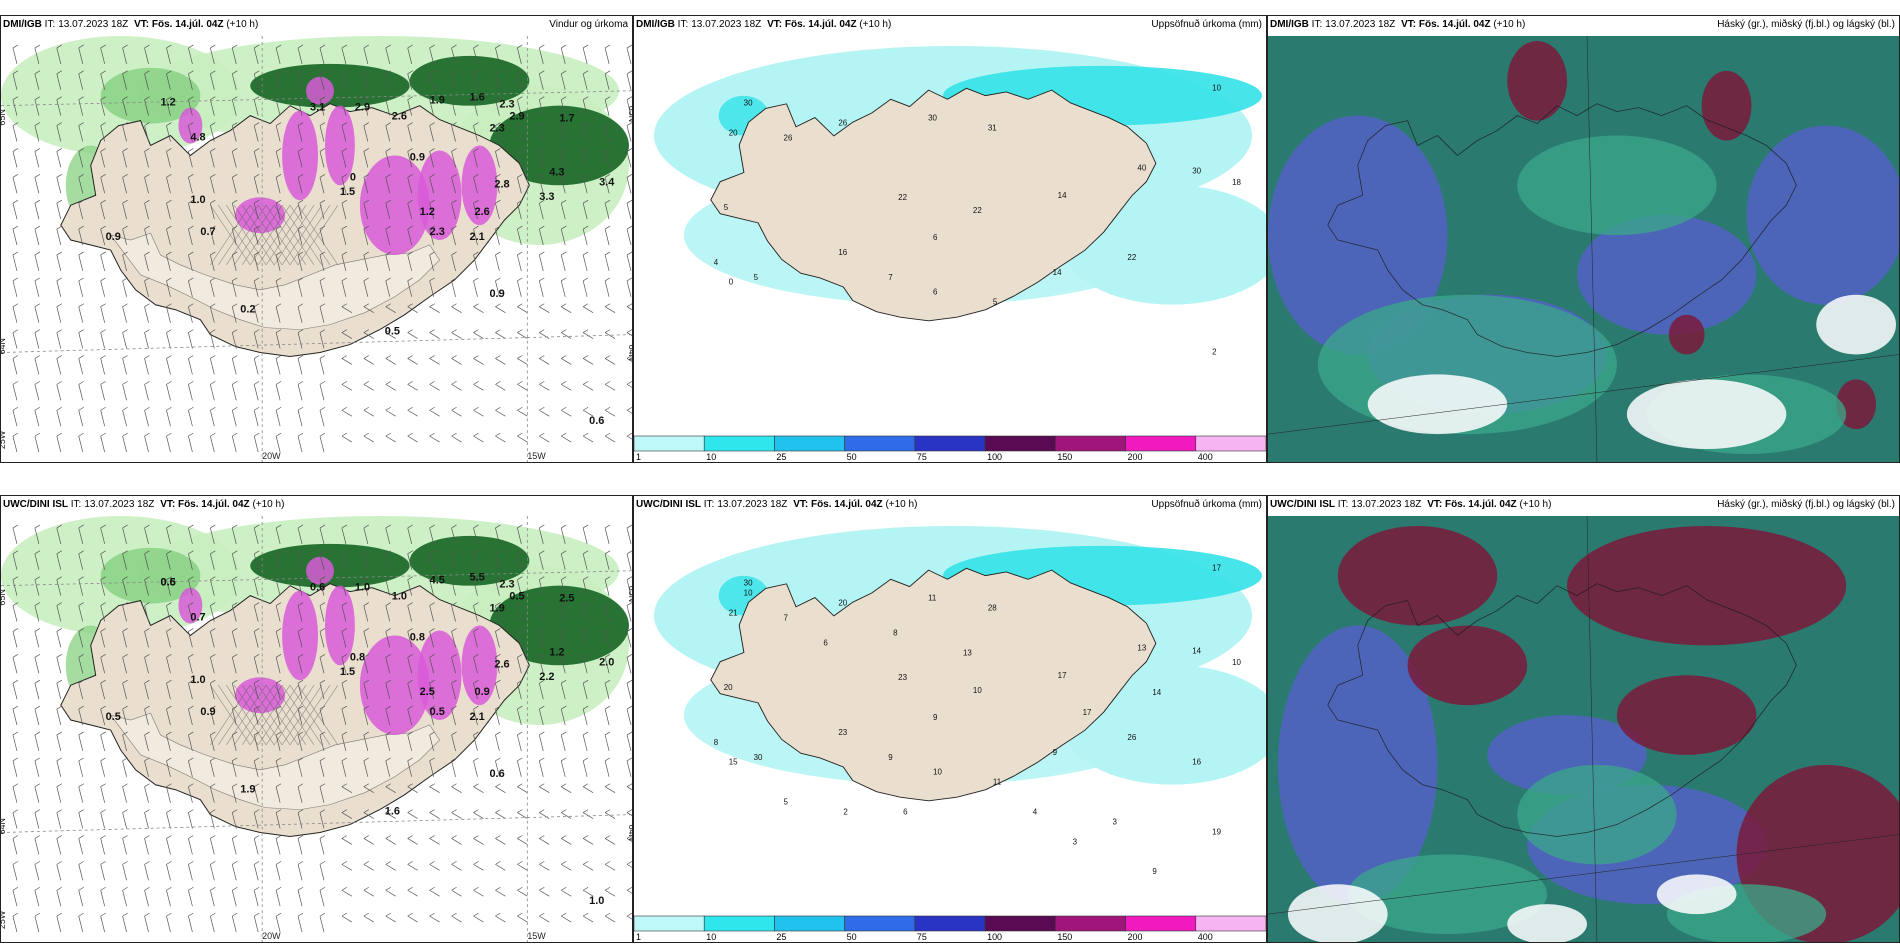 The image size is (1900, 950). Describe the element at coordinates (437, 232) in the screenshot. I see `precip-value: 2.3` at that location.